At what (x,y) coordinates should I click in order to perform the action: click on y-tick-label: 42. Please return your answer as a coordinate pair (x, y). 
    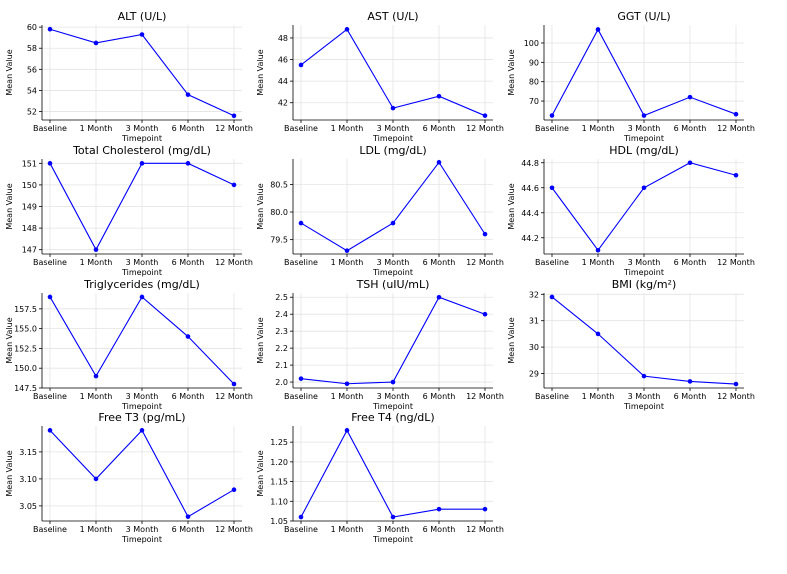
    Looking at the image, I should click on (283, 103).